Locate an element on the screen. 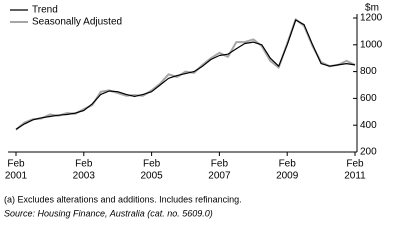 The height and width of the screenshot is (240, 397). y-tick-label: 1200 is located at coordinates (371, 18).